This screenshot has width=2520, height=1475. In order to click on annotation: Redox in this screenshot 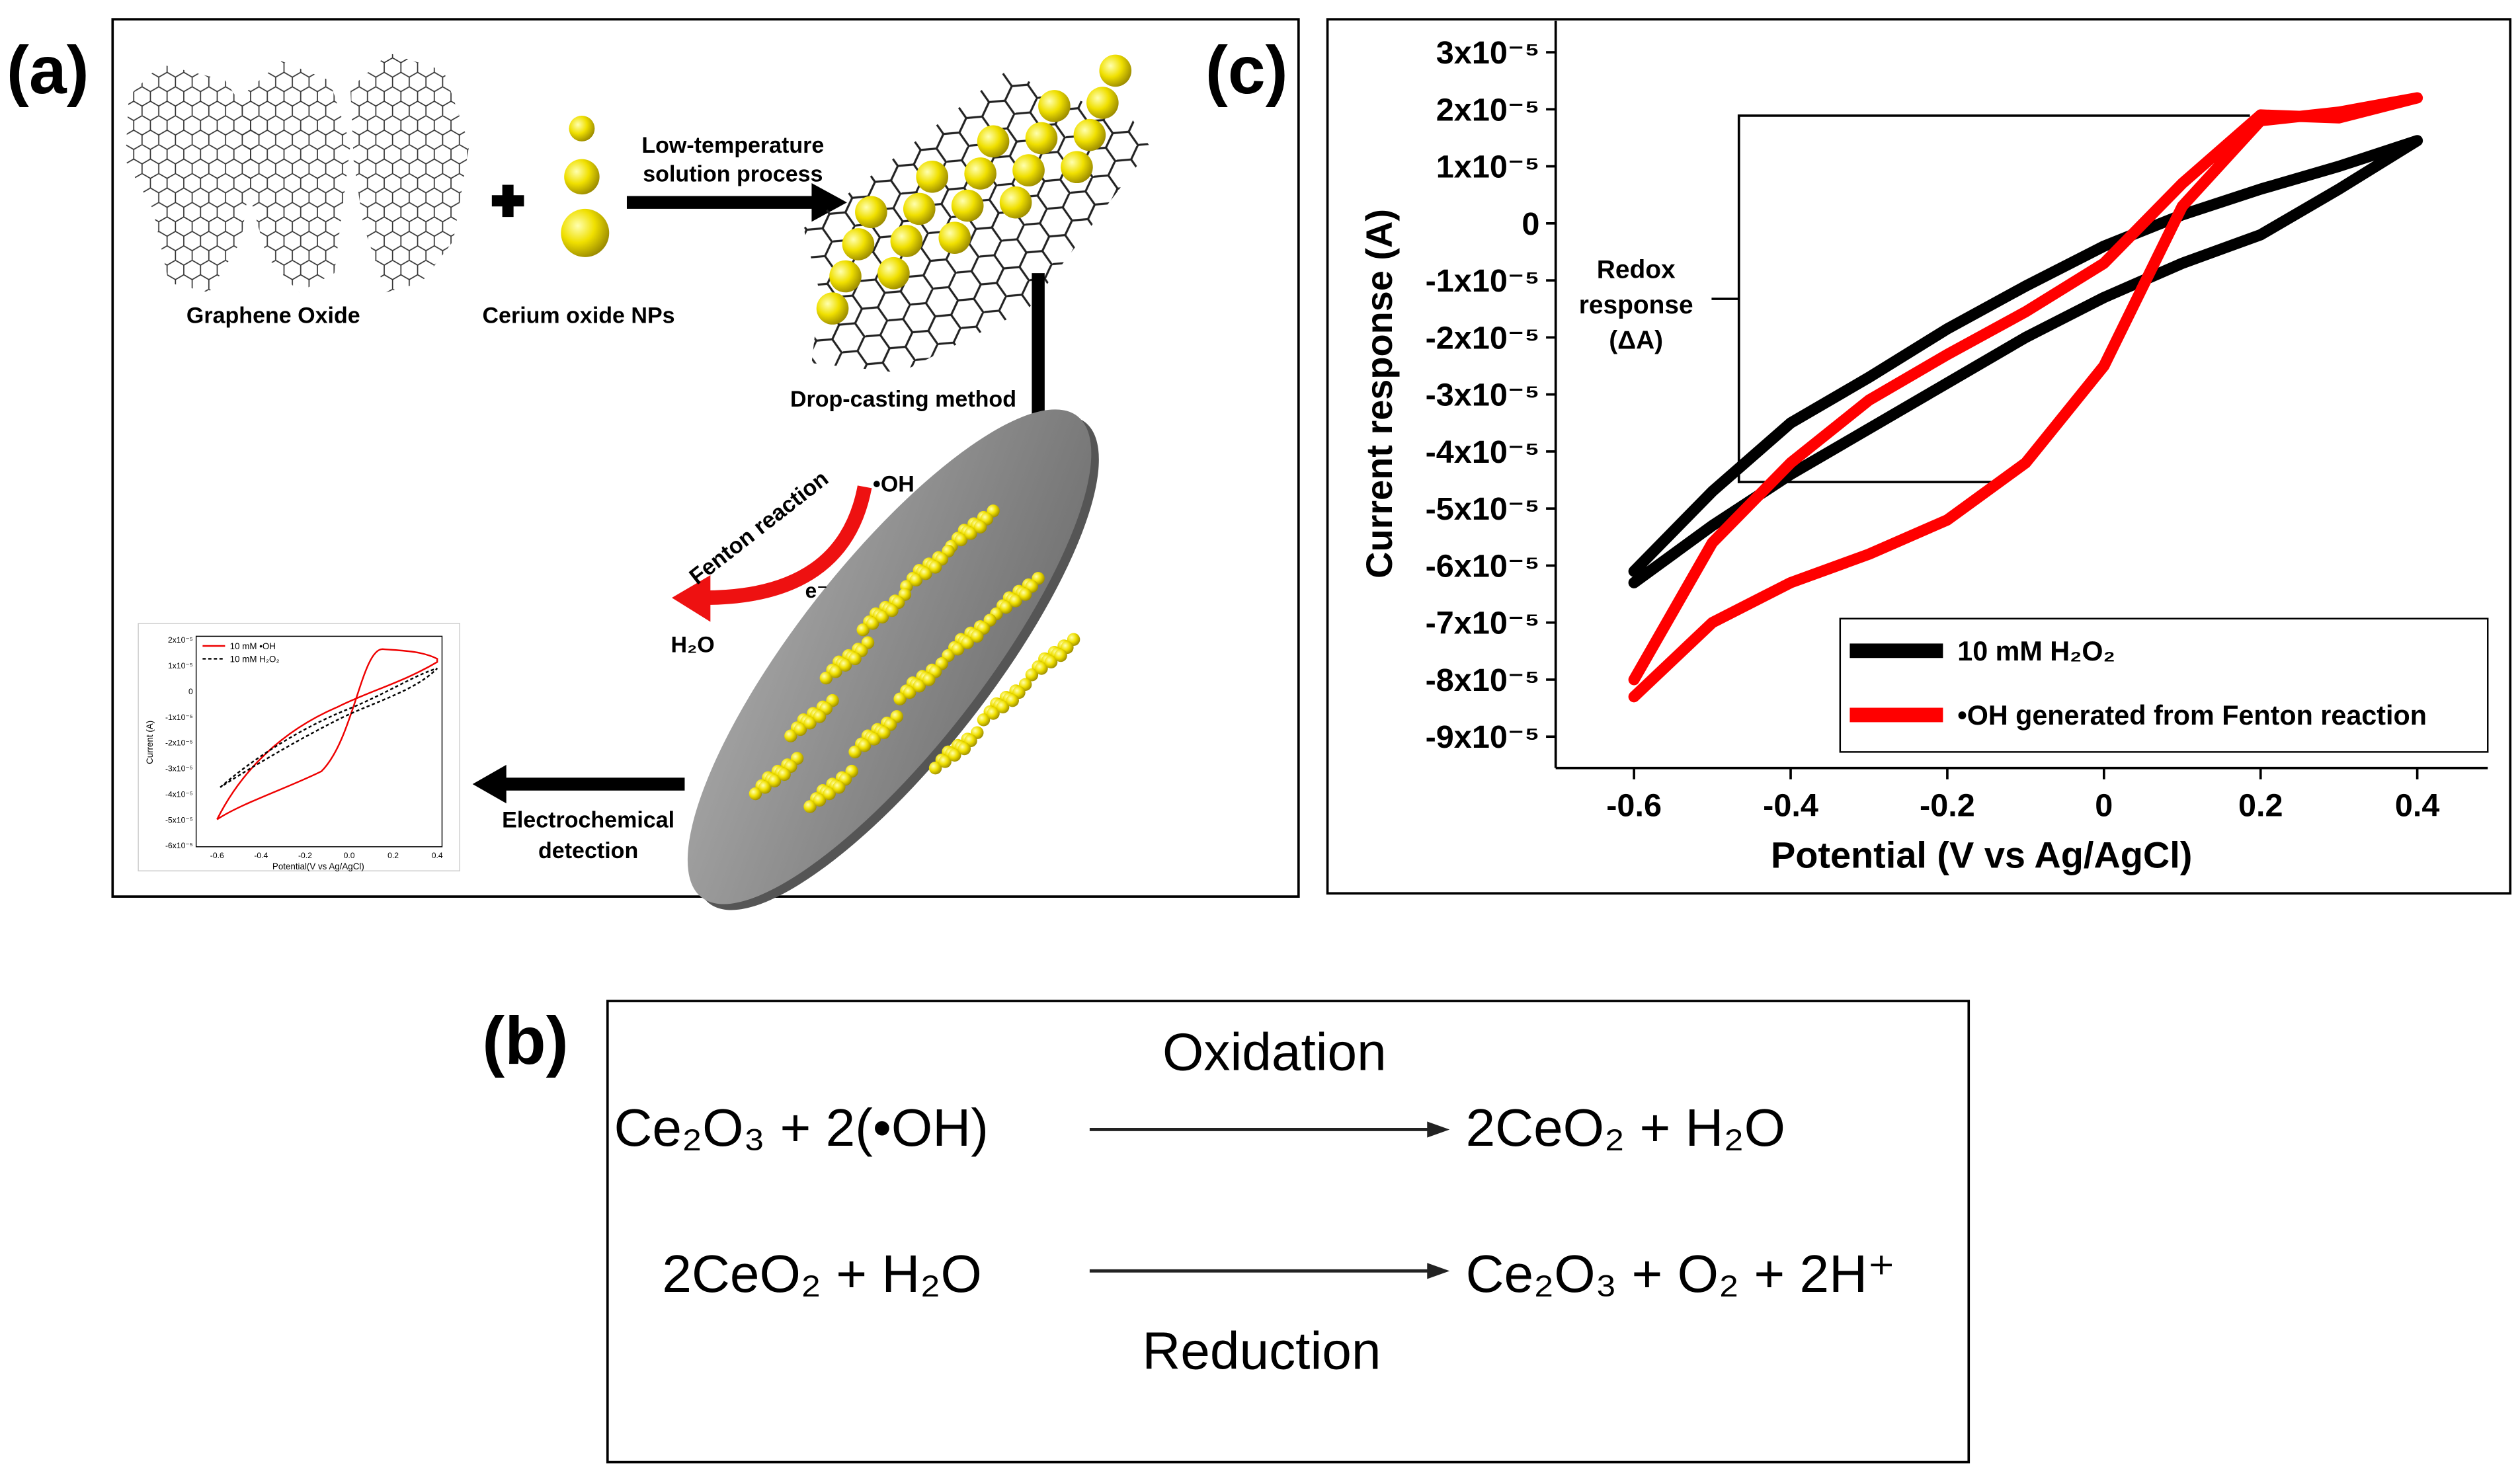, I will do `click(1636, 269)`.